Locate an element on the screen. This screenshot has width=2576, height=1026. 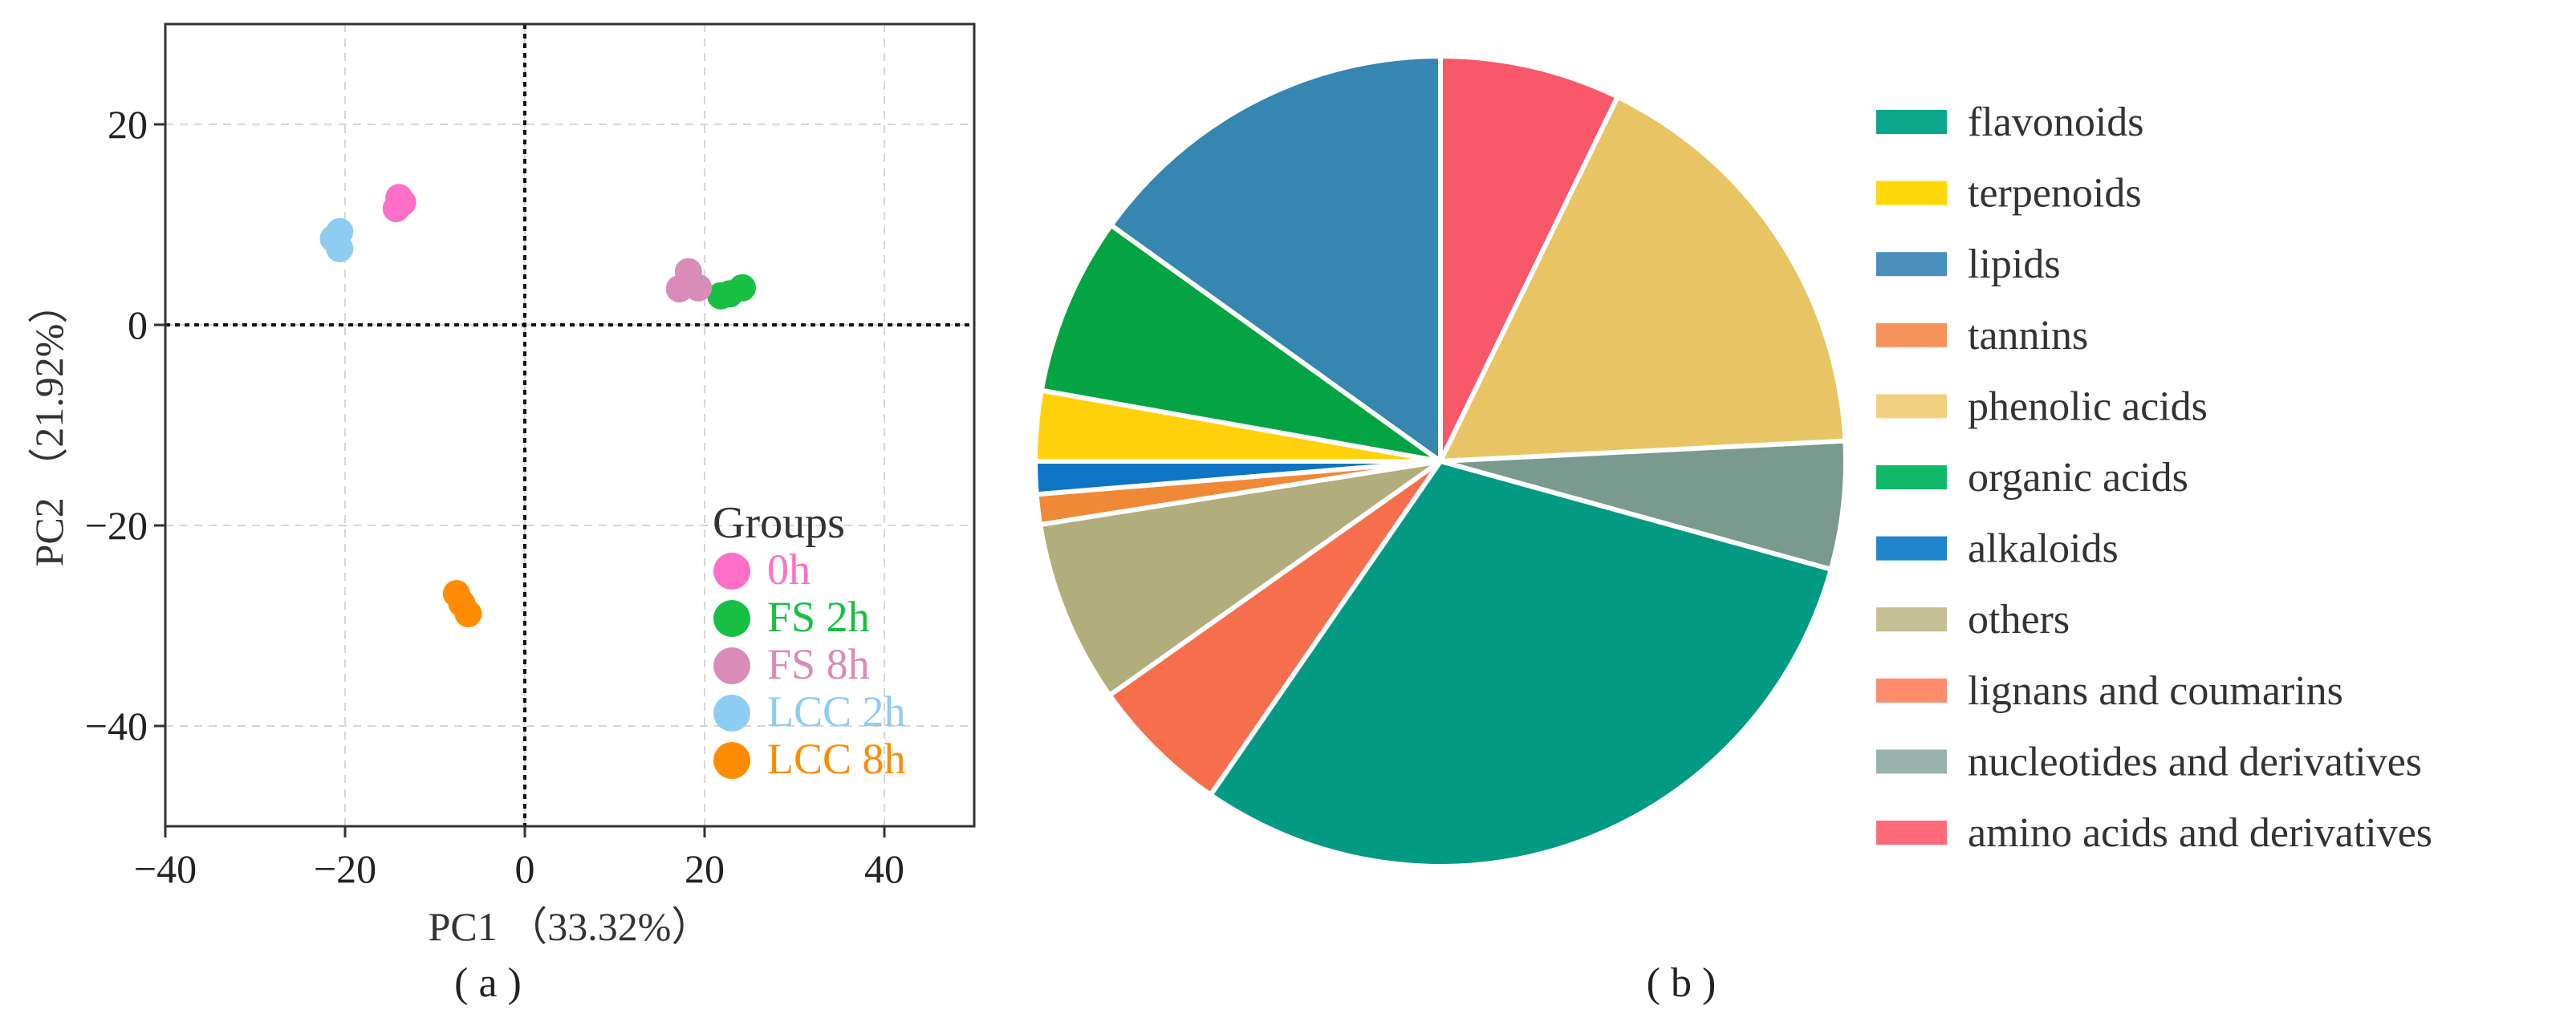
legend-item-label: others is located at coordinates (2019, 620).